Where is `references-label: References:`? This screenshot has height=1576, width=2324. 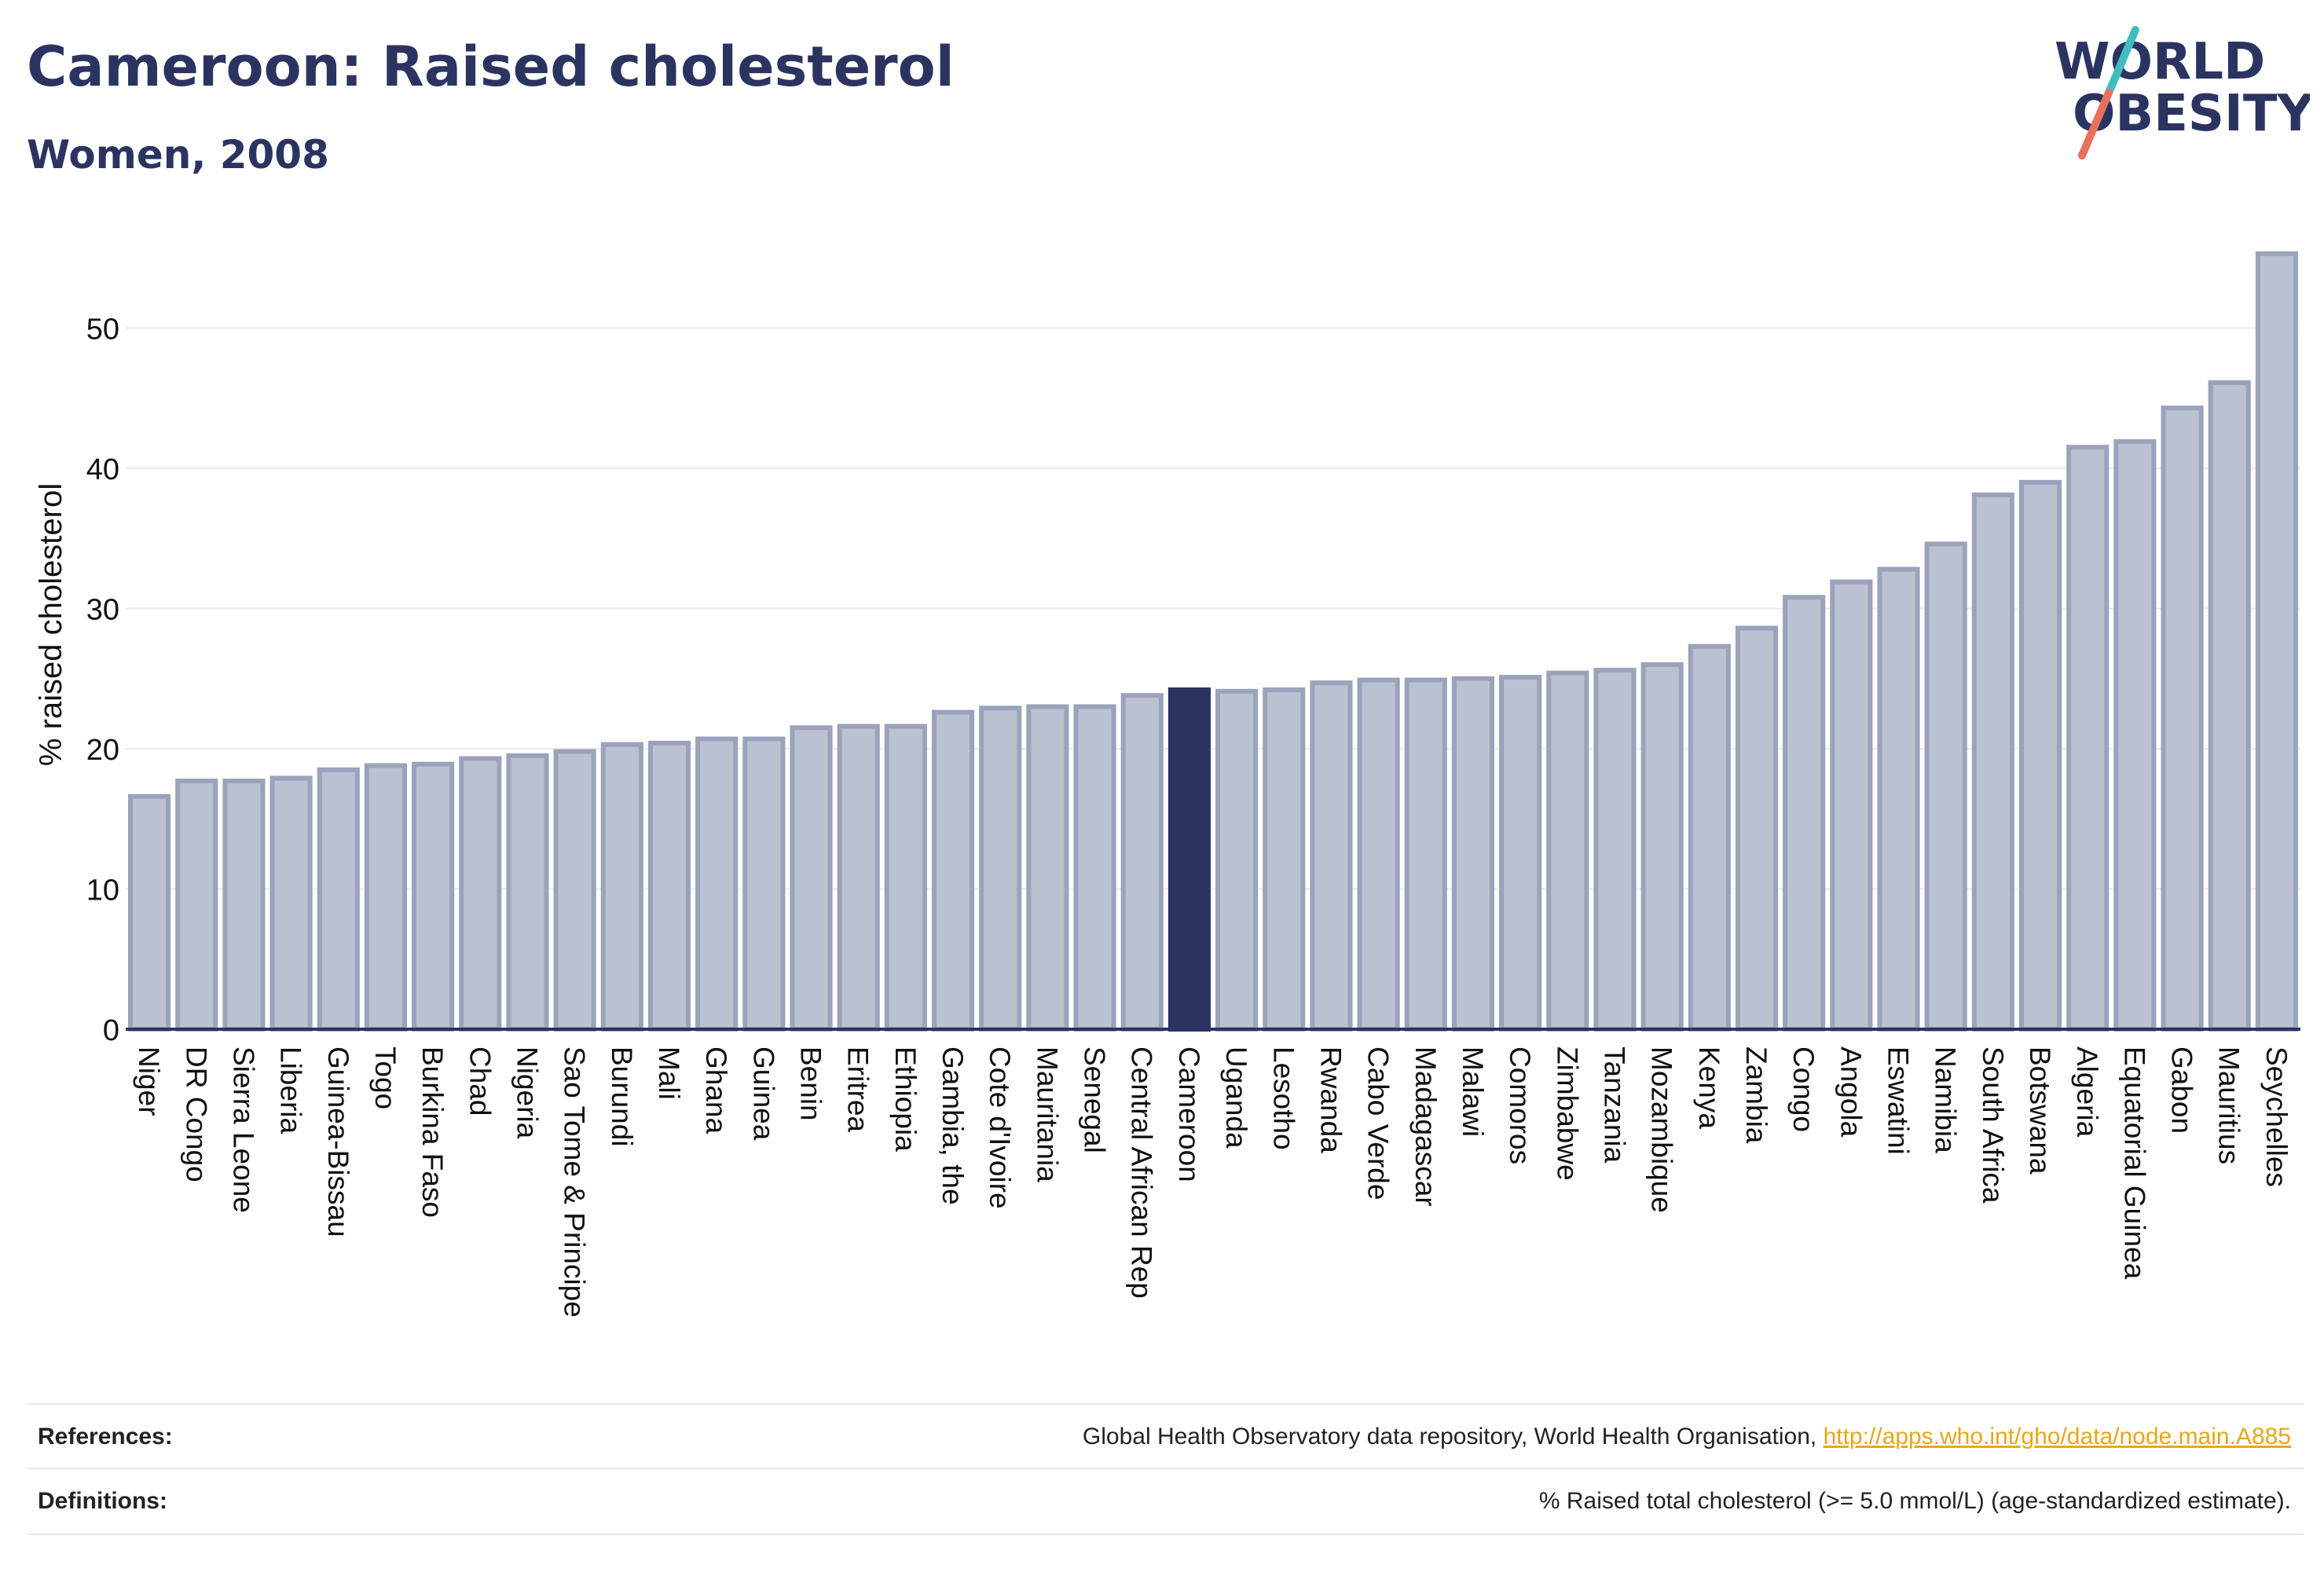
references-label: References: is located at coordinates (105, 1437).